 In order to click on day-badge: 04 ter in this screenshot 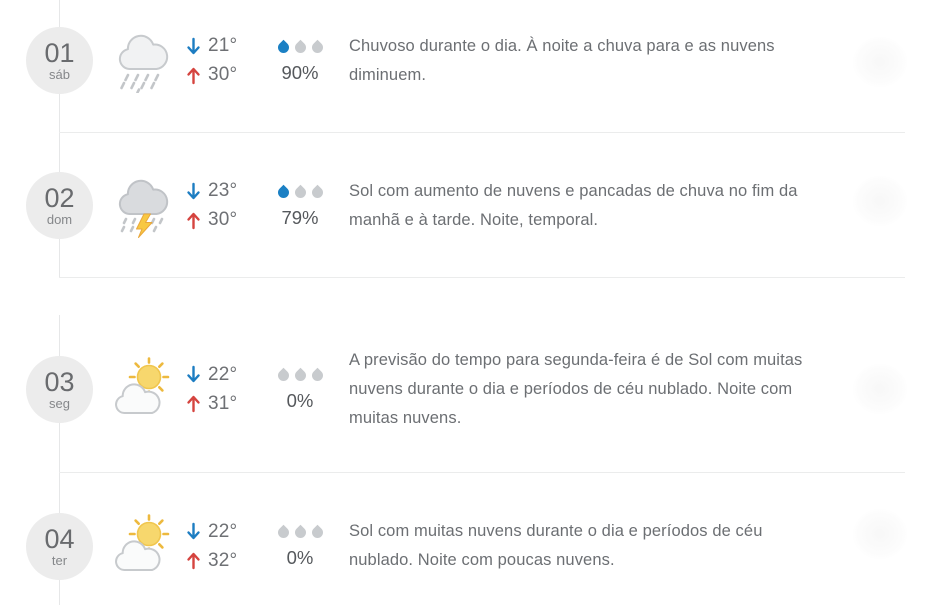, I will do `click(59, 546)`.